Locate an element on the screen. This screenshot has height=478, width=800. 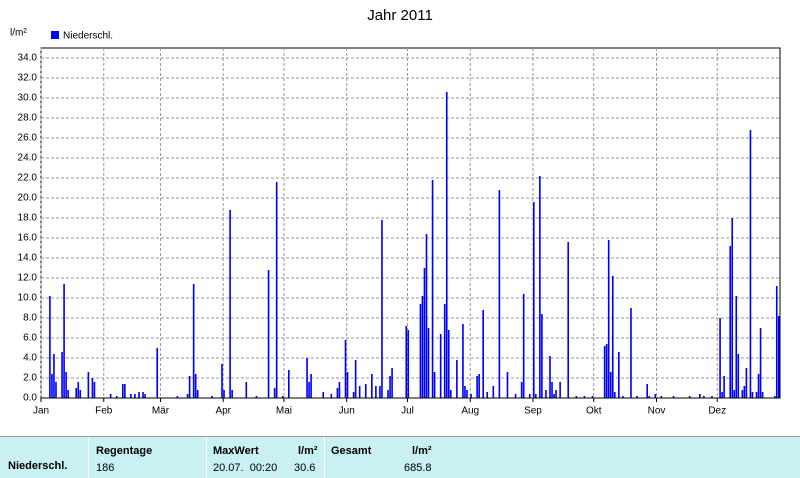
y-tick-label: 24.0 is located at coordinates (28, 158).